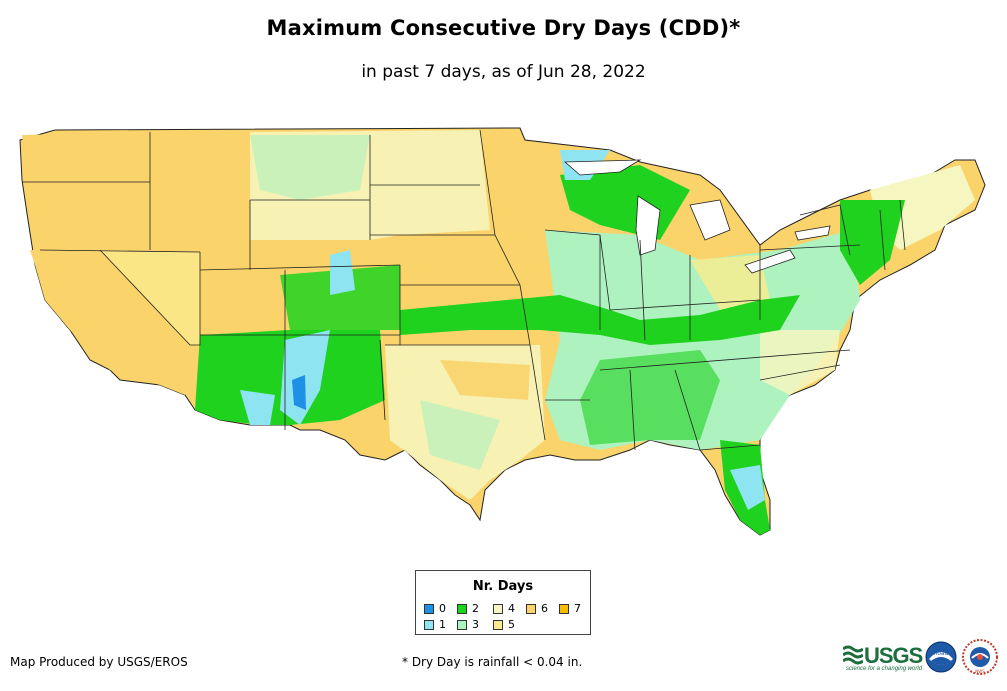 The image size is (1007, 691). I want to click on noaa-logo-icon: noaa, so click(941, 657).